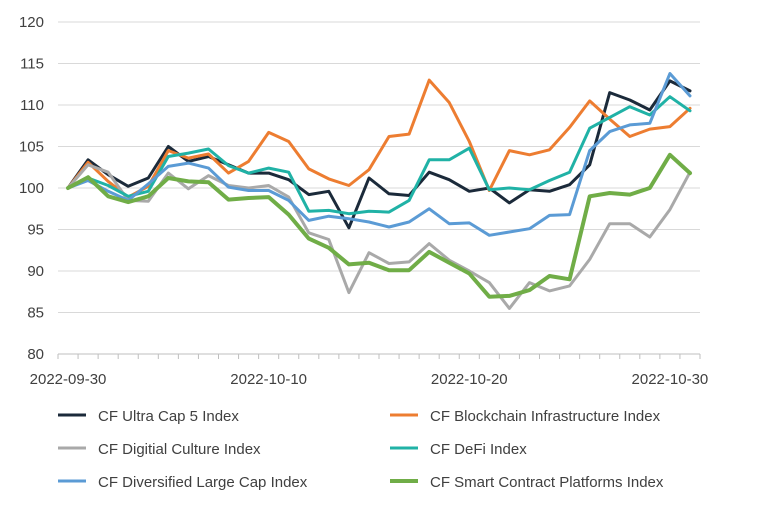  I want to click on legend-label: CF Smart Contract Platforms Index, so click(547, 482).